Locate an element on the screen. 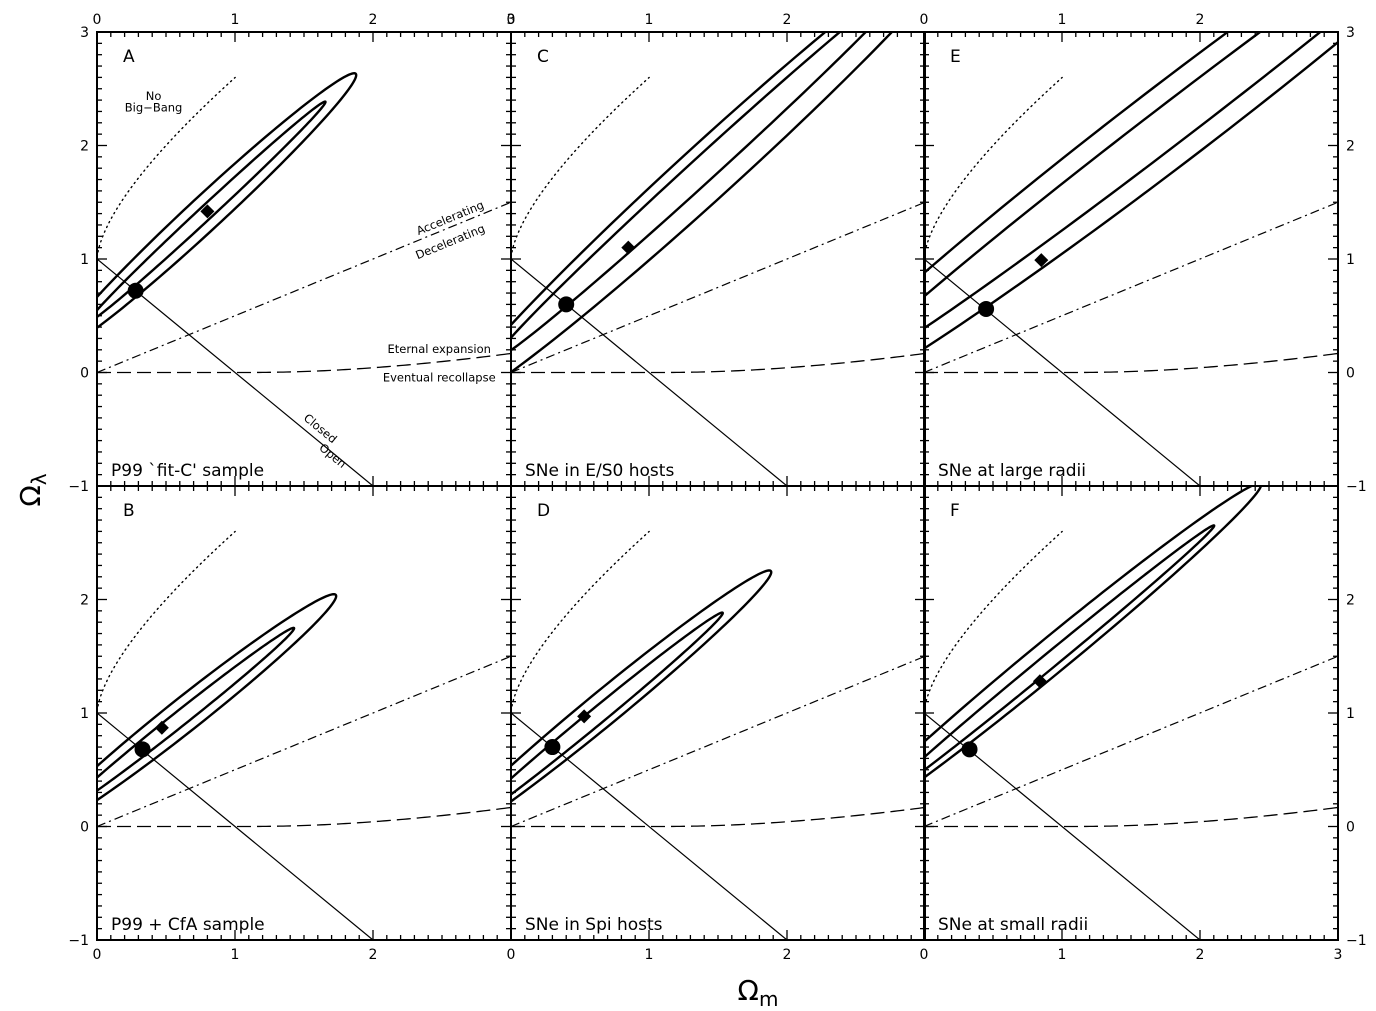  no-big-bang-label-line2: Big−Bang is located at coordinates (154, 107).